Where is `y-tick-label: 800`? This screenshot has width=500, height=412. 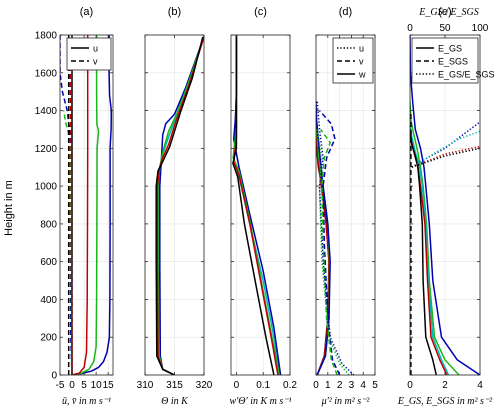
y-tick-label: 800 is located at coordinates (48, 224).